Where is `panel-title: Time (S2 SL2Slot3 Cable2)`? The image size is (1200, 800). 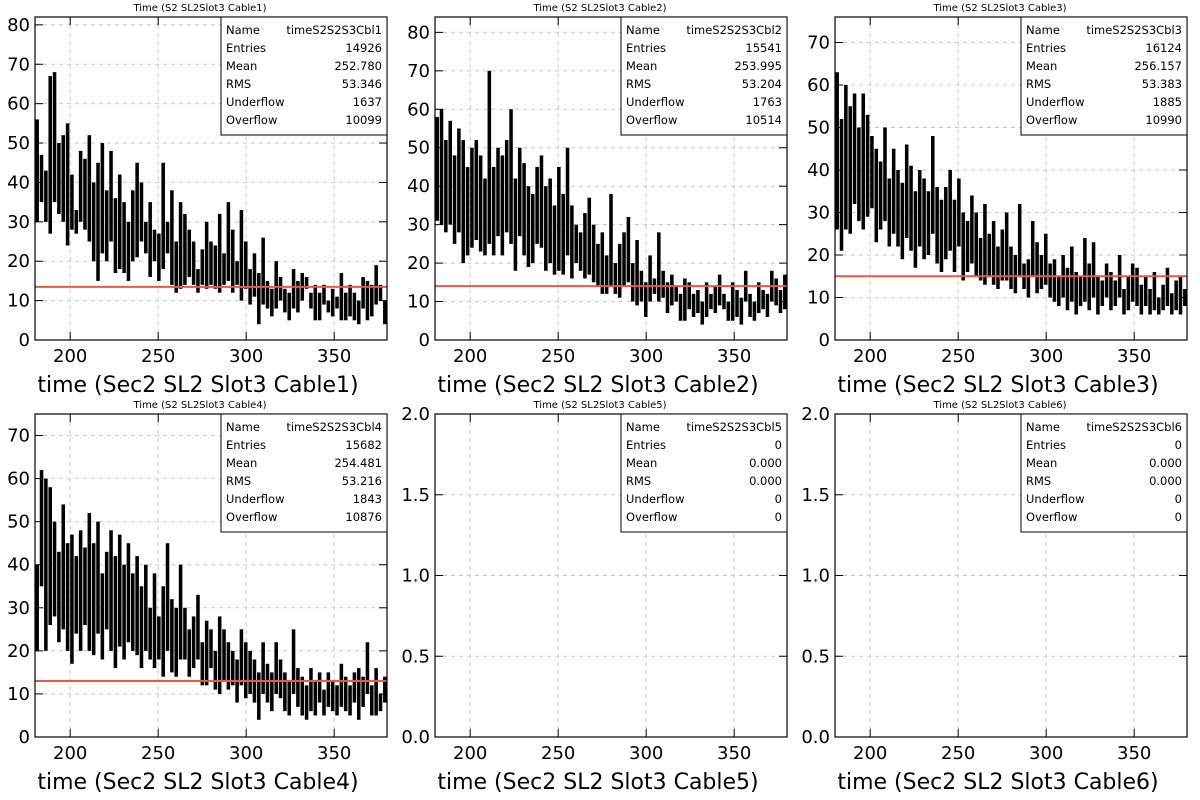 panel-title: Time (S2 SL2Slot3 Cable2) is located at coordinates (599, 8).